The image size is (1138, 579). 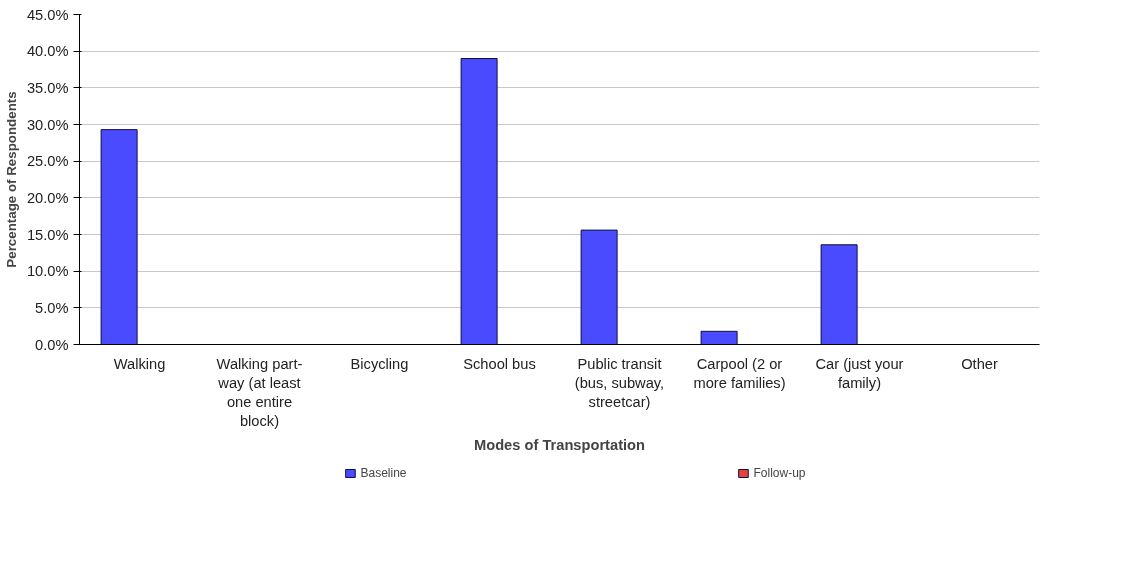 What do you see at coordinates (47, 197) in the screenshot?
I see `y-tick-label: 20.0%` at bounding box center [47, 197].